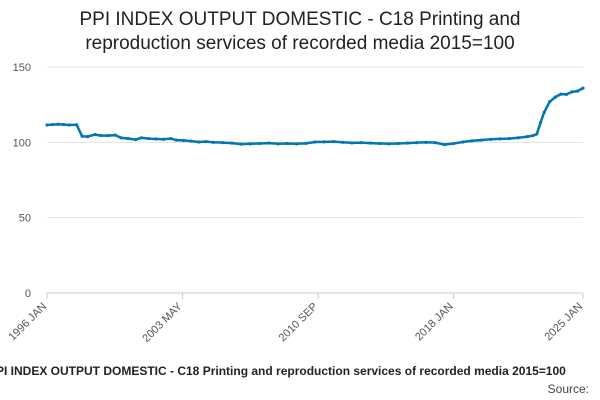  What do you see at coordinates (22, 143) in the screenshot?
I see `y-tick-label-100: 100` at bounding box center [22, 143].